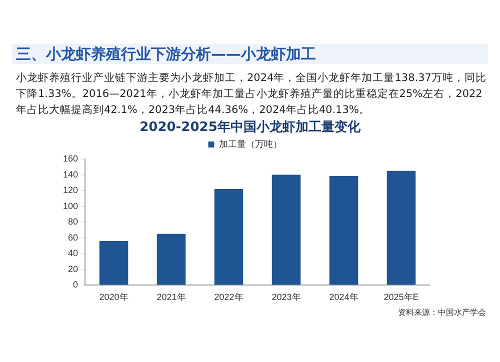 The height and width of the screenshot is (362, 500). What do you see at coordinates (250, 127) in the screenshot?
I see `chart-title: 2020-2025年中国小龙虾加工量变化` at bounding box center [250, 127].